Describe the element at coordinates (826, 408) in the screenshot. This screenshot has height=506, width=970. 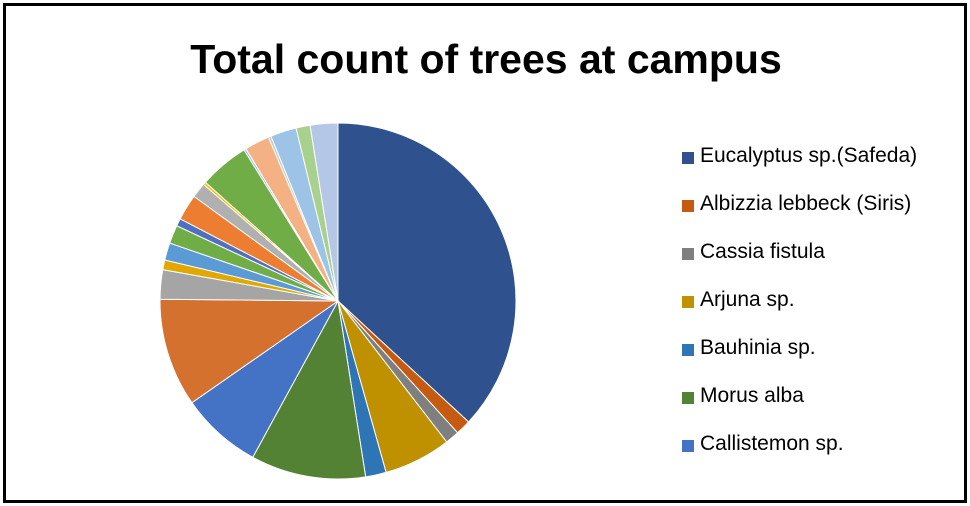
I see `legend-item: Morus alba` at that location.